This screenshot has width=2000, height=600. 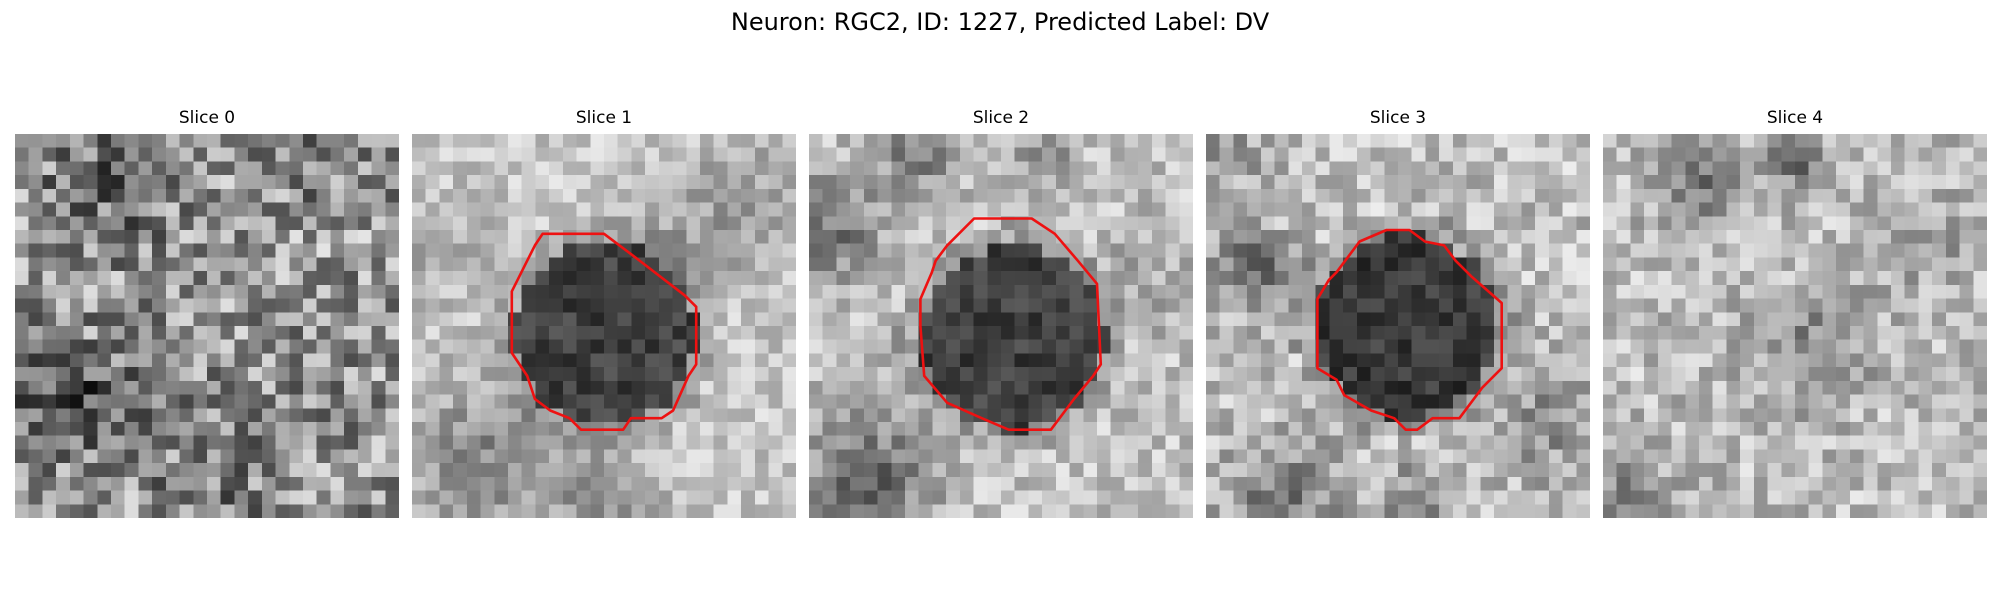 I want to click on slice-panel-0: Slice 0, so click(x=207, y=312).